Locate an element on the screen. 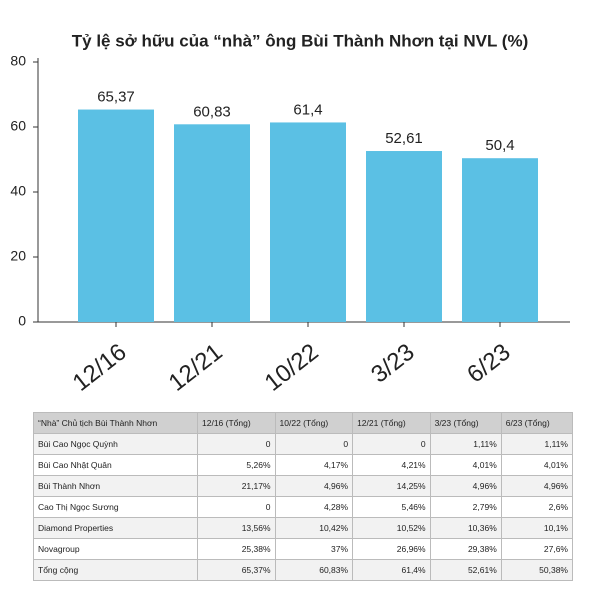  header-cell: 12/21 (Tổng) is located at coordinates (391, 423).